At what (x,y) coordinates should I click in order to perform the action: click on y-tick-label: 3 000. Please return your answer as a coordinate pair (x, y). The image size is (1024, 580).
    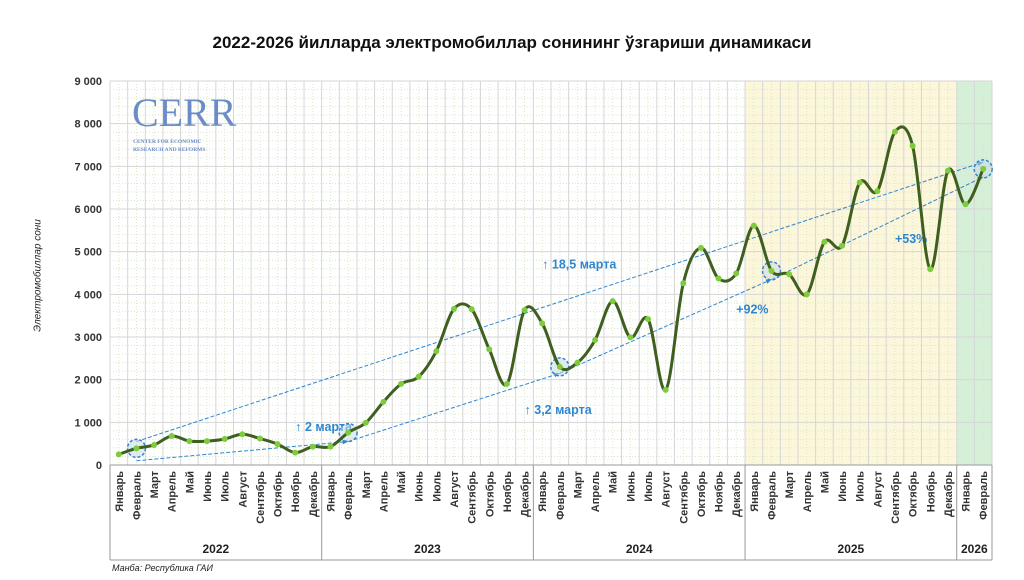
    Looking at the image, I should click on (88, 338).